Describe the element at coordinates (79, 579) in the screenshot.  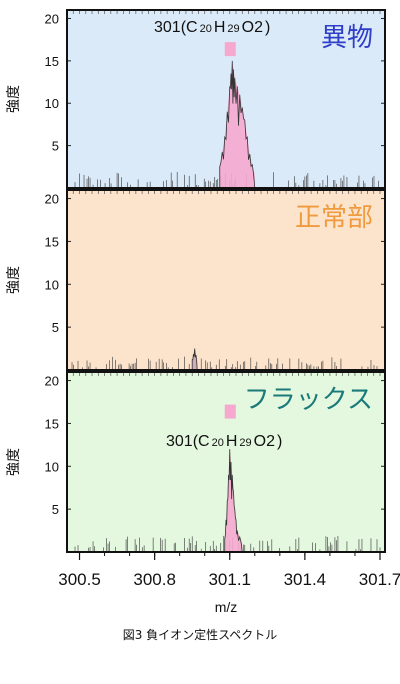
I see `x-tick-label: 300.5` at that location.